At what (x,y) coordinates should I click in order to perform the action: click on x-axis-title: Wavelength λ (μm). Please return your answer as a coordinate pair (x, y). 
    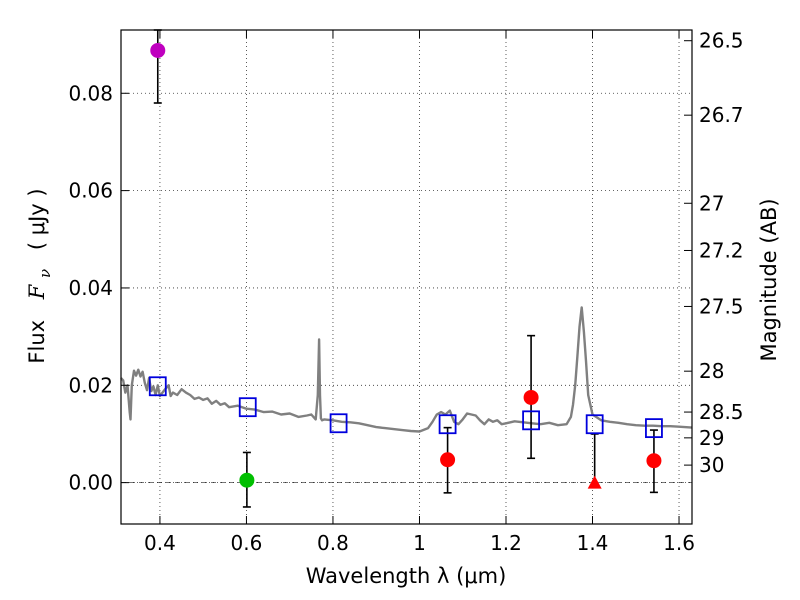
    Looking at the image, I should click on (406, 576).